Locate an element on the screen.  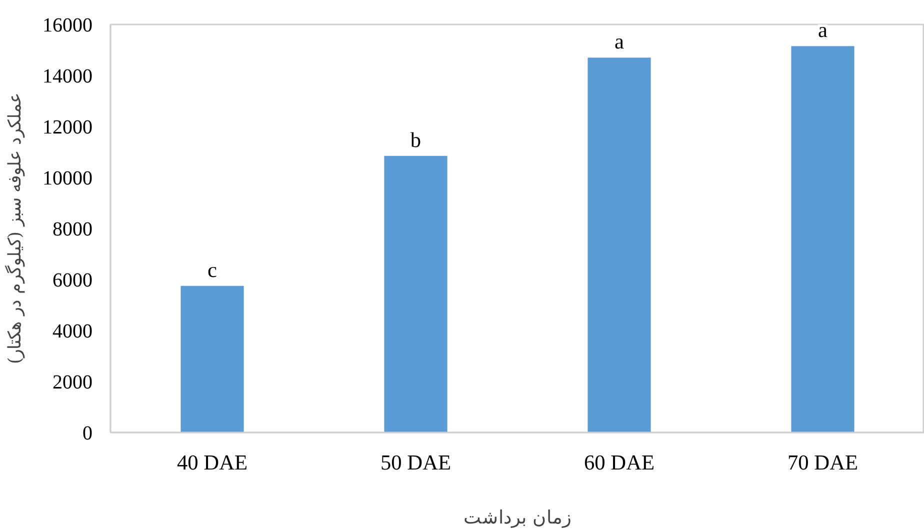
y-tick-label: 6000 is located at coordinates (72, 281).